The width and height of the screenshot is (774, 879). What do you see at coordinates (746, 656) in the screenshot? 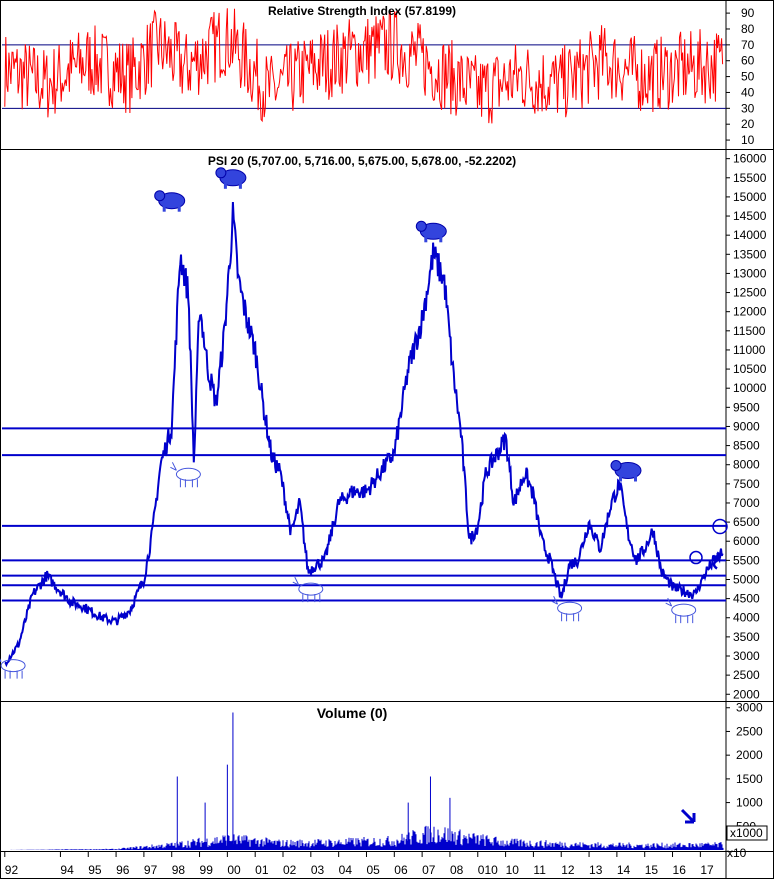
I see `price-tick-label-3000: 3000` at bounding box center [746, 656].